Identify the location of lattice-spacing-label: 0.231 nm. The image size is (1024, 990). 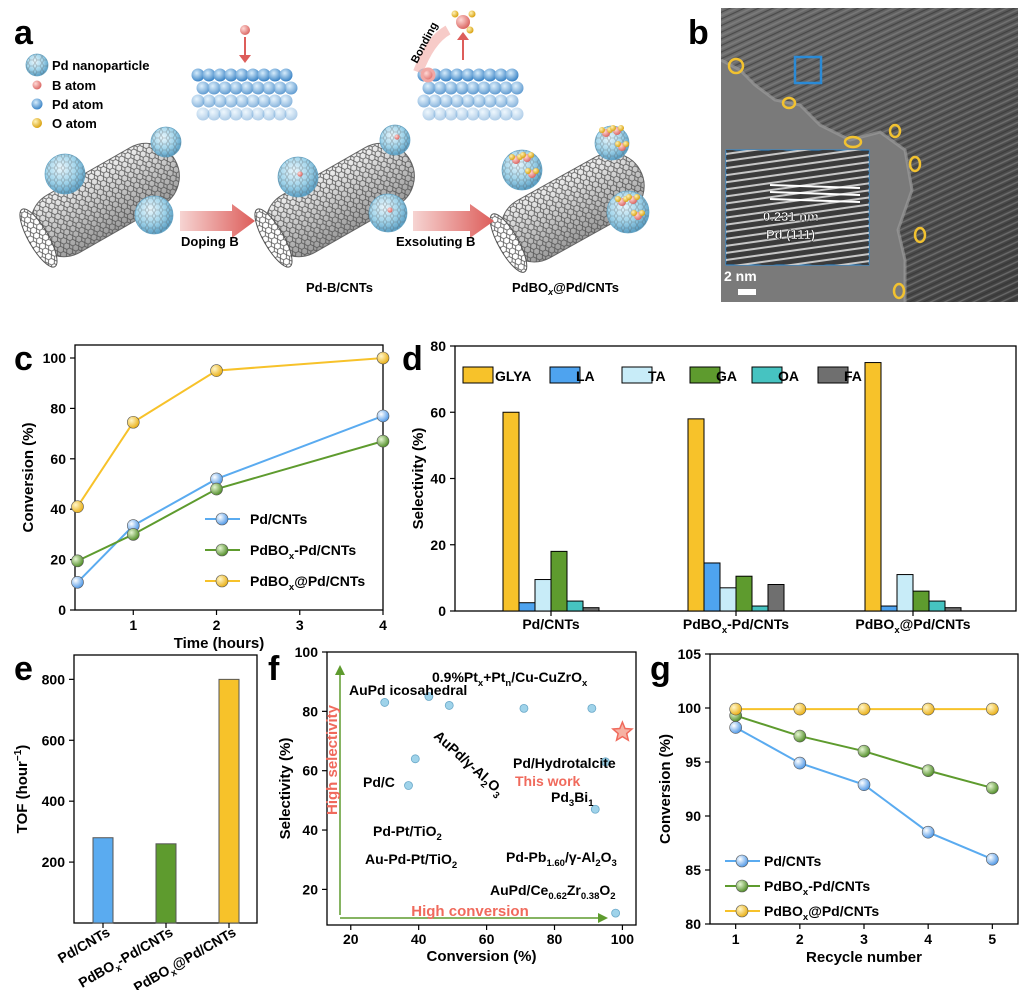
(791, 216).